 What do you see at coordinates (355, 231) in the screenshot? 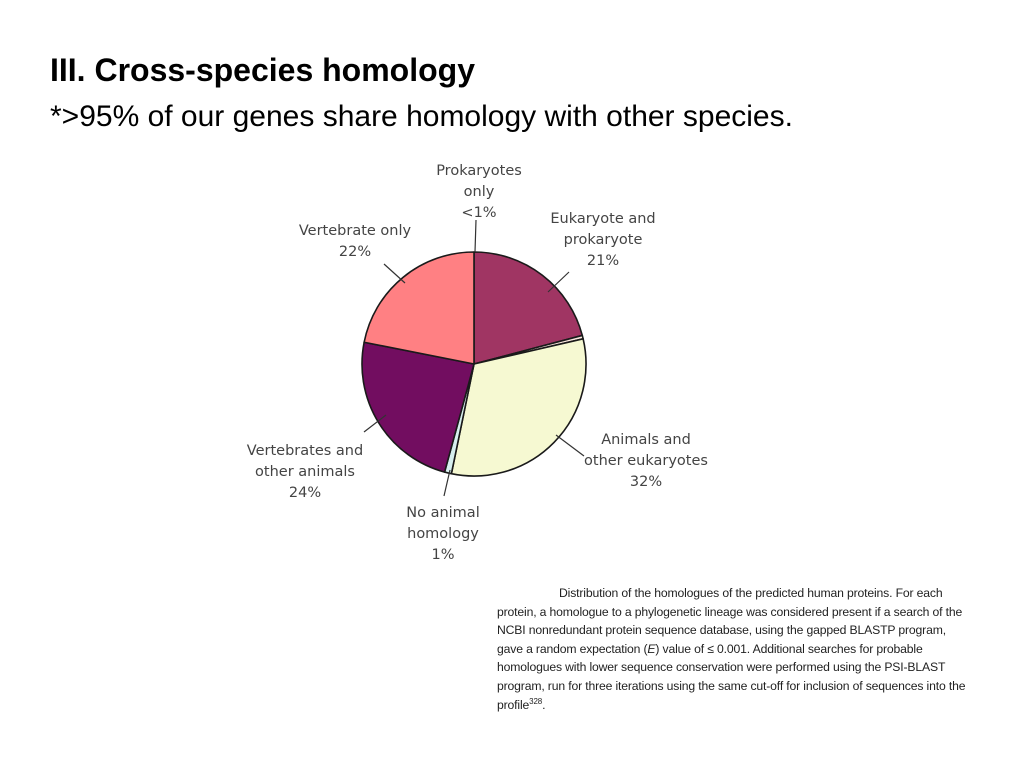
I see `pie-label-line: Vertebrate only` at bounding box center [355, 231].